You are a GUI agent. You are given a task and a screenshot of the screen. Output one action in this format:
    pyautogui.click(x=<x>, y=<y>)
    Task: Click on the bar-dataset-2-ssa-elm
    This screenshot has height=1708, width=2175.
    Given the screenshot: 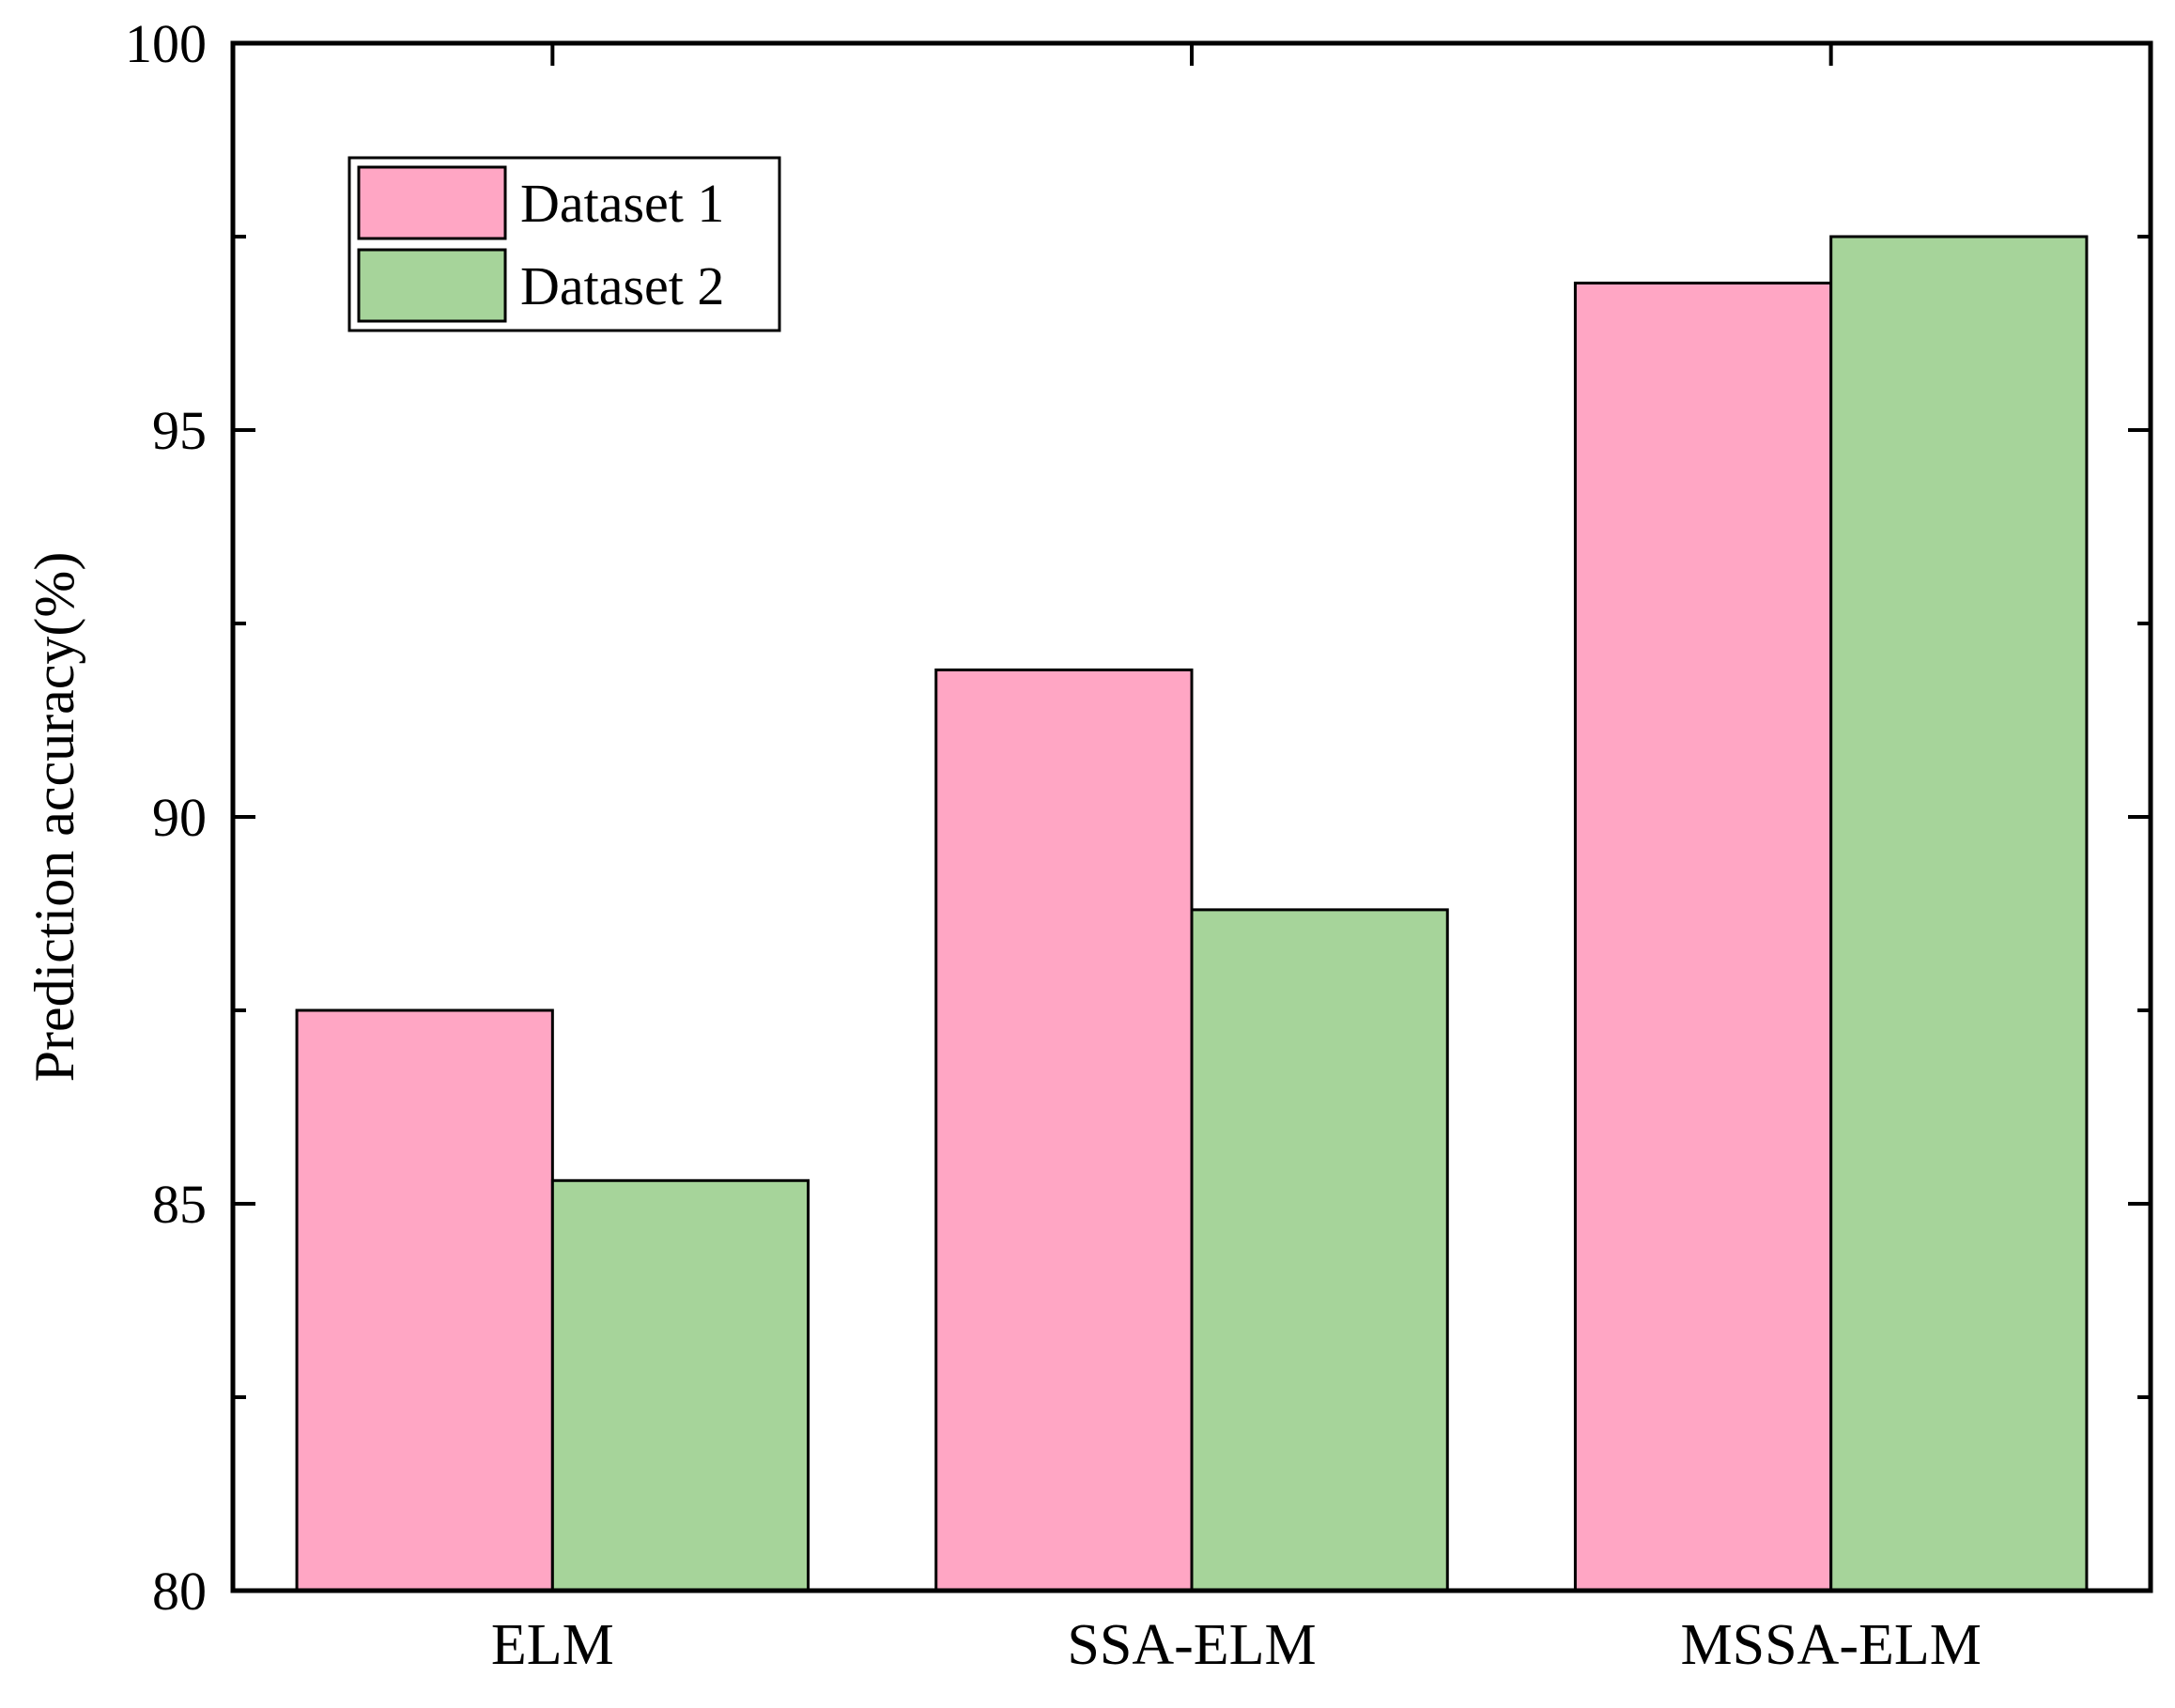 What is the action you would take?
    pyautogui.click(x=1319, y=1250)
    